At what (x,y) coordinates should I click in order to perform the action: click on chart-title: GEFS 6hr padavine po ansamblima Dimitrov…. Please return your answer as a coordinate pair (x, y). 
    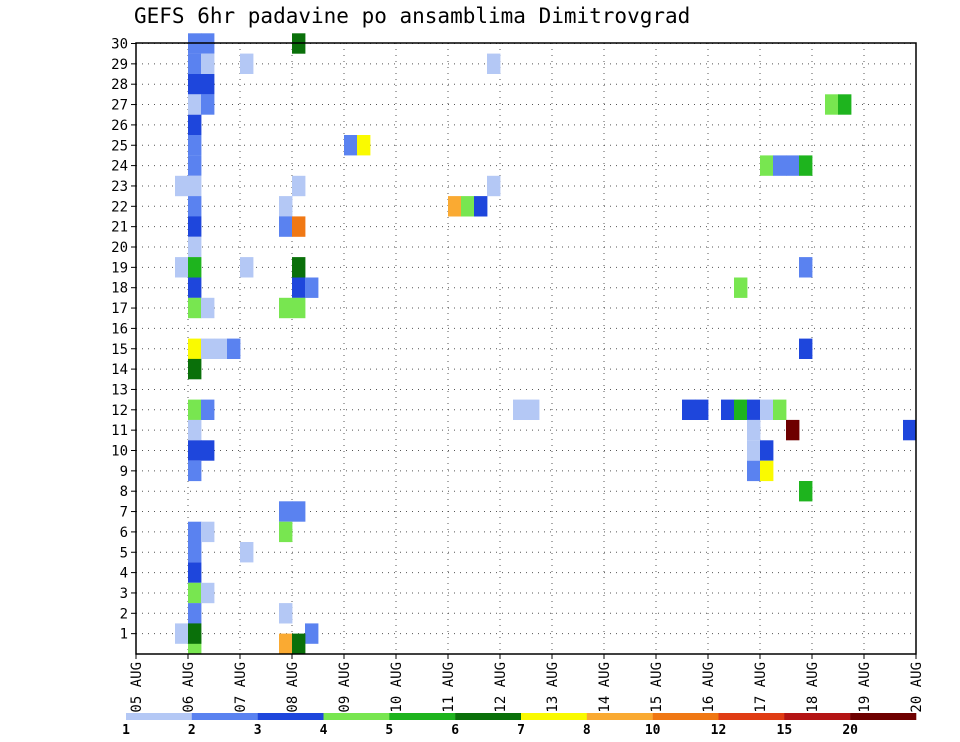
    Looking at the image, I should click on (412, 16).